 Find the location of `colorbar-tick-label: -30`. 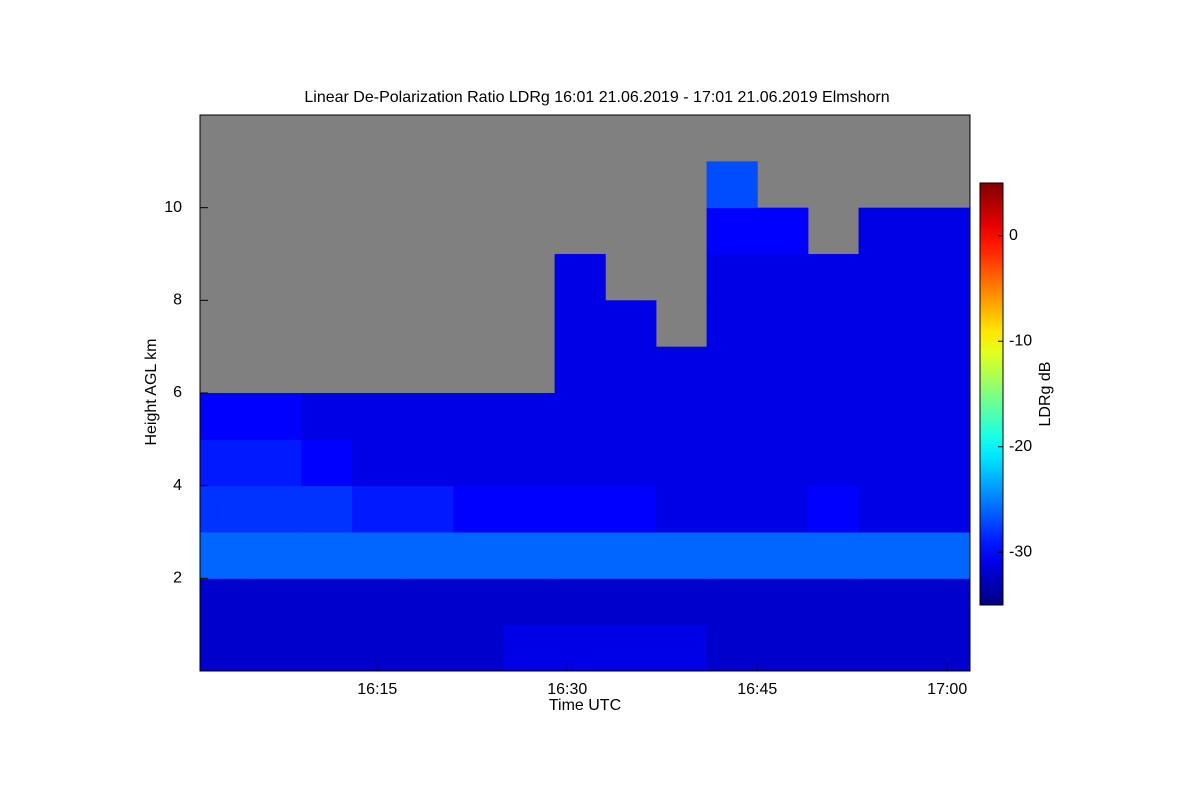

colorbar-tick-label: -30 is located at coordinates (1020, 551).